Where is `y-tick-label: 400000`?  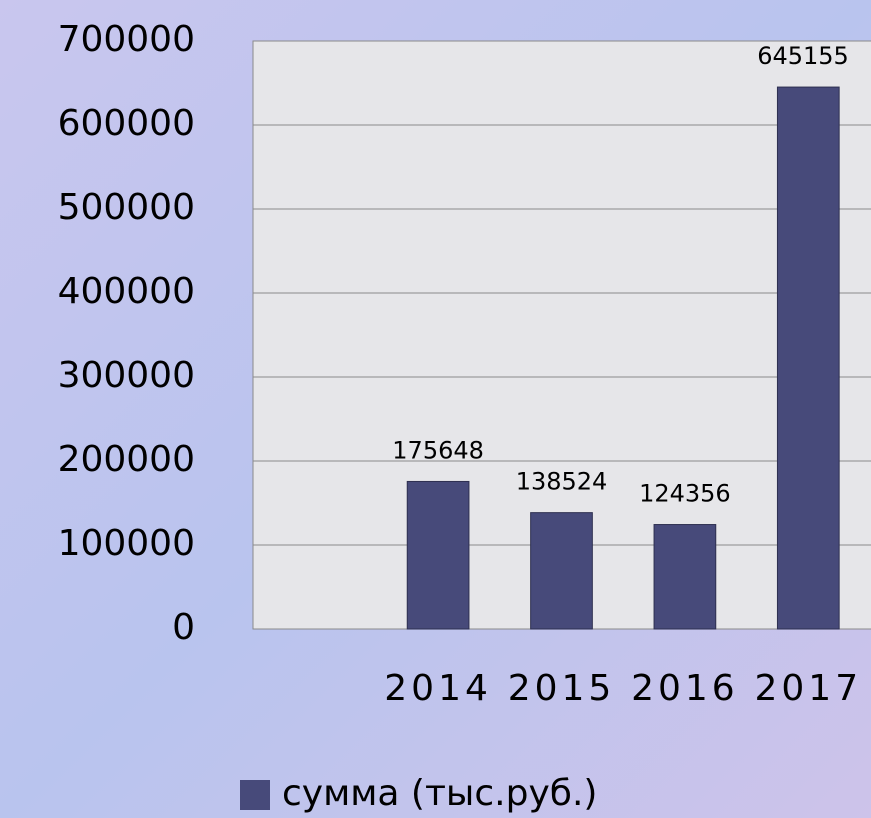
y-tick-label: 400000 is located at coordinates (126, 291).